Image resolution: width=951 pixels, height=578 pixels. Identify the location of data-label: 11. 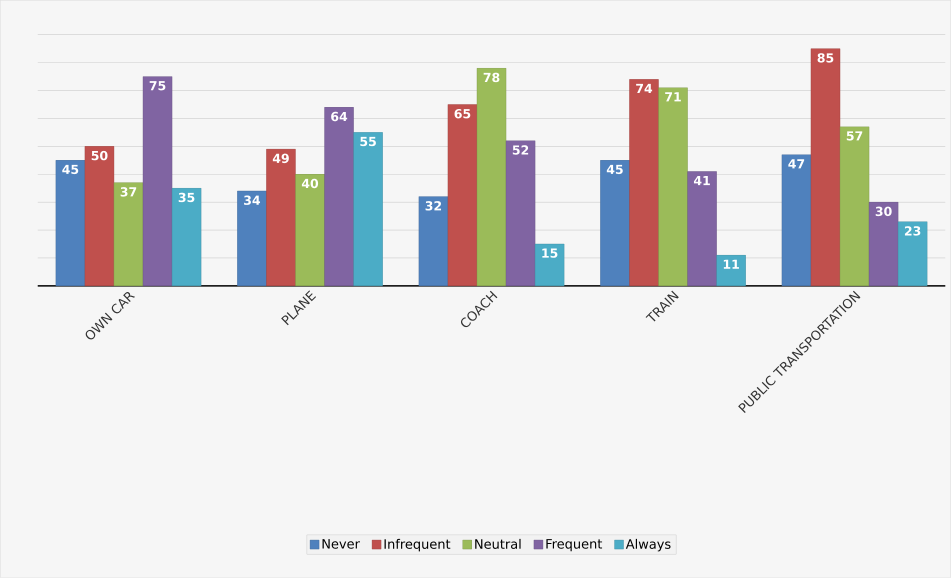
(731, 264).